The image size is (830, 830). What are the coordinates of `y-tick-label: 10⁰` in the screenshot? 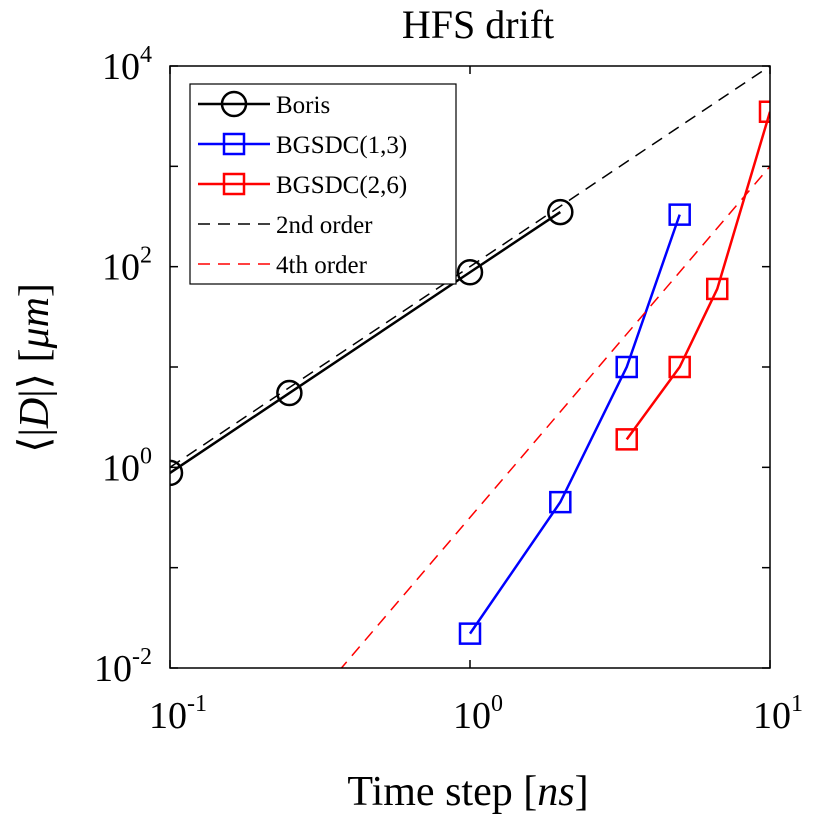 It's located at (127, 466).